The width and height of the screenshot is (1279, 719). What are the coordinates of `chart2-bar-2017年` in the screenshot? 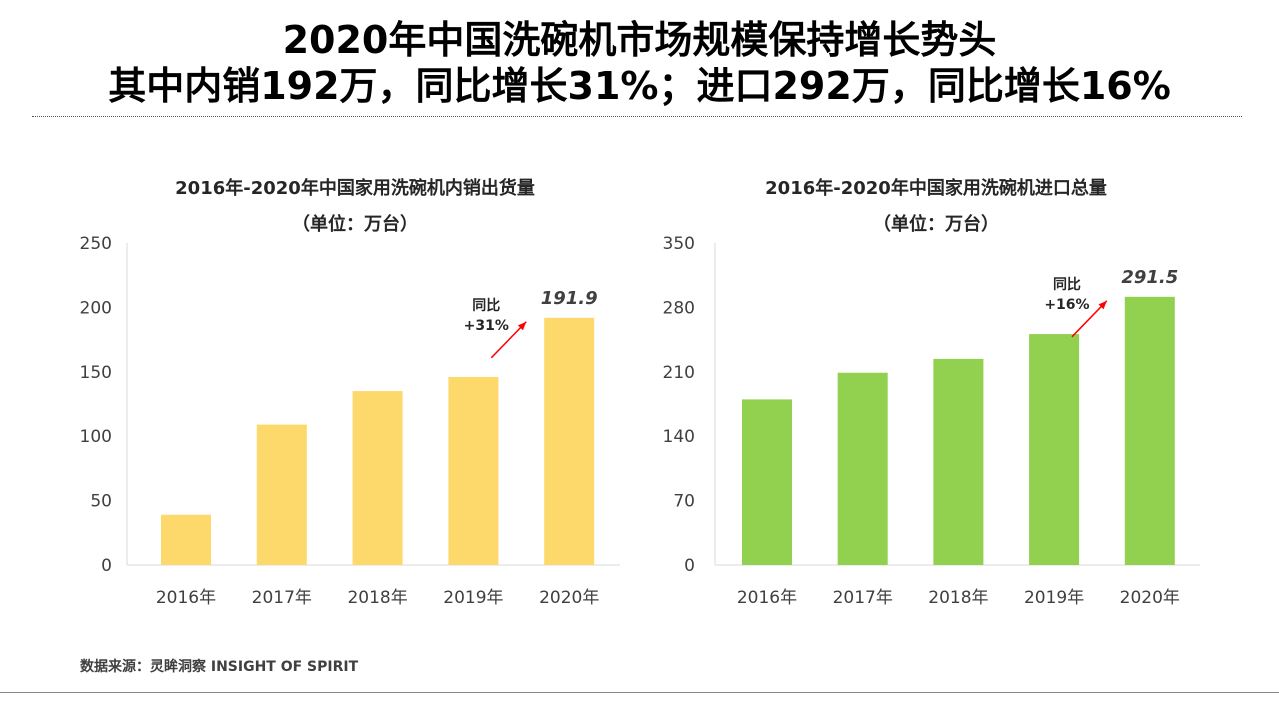 It's located at (862, 468).